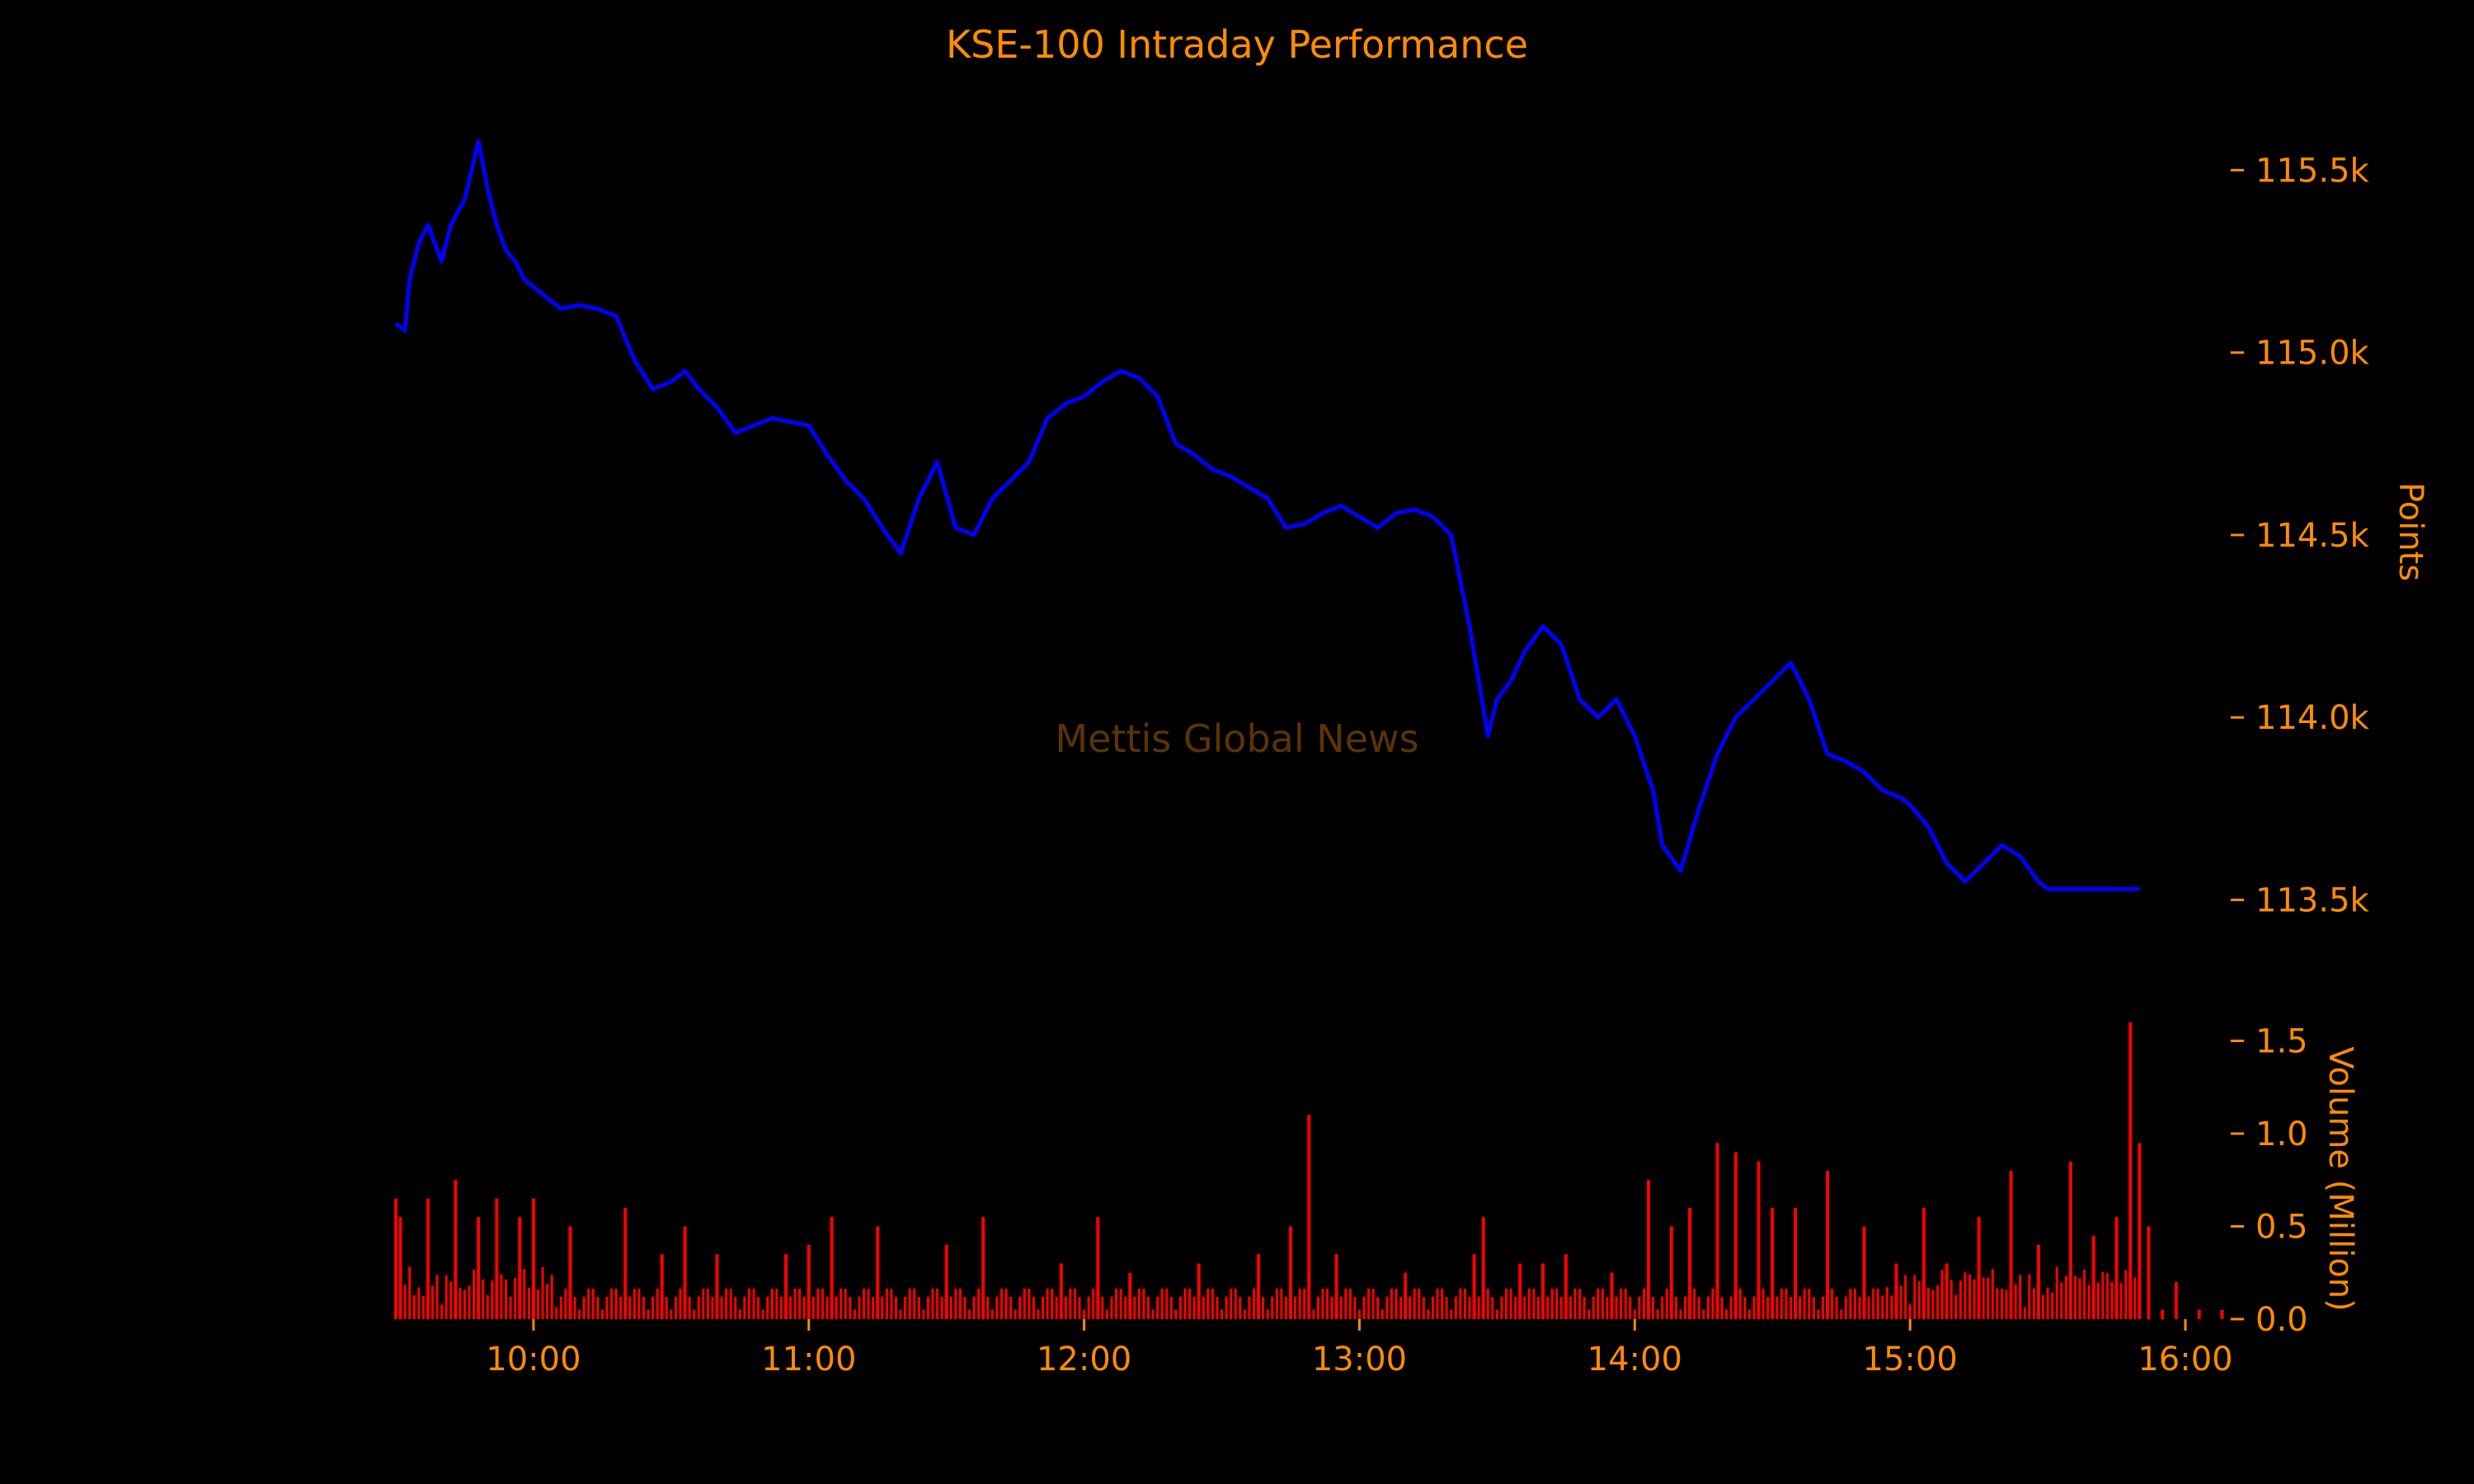 This screenshot has height=1484, width=2474. I want to click on price-y-axis: 113.5k 114.0k 114.5k 115.0k 115.5k, so click(2300, 535).